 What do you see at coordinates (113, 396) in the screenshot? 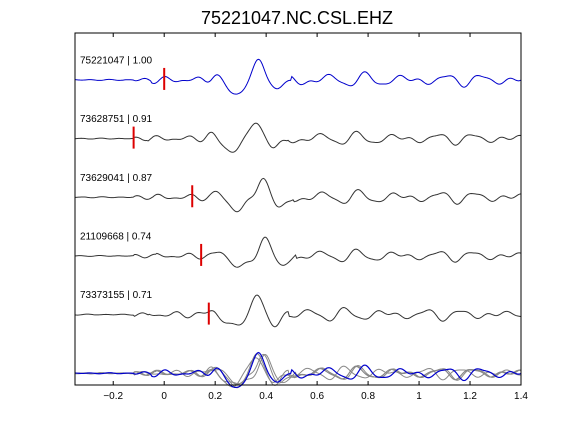
I see `x-tick-label-0: −0.2` at bounding box center [113, 396].